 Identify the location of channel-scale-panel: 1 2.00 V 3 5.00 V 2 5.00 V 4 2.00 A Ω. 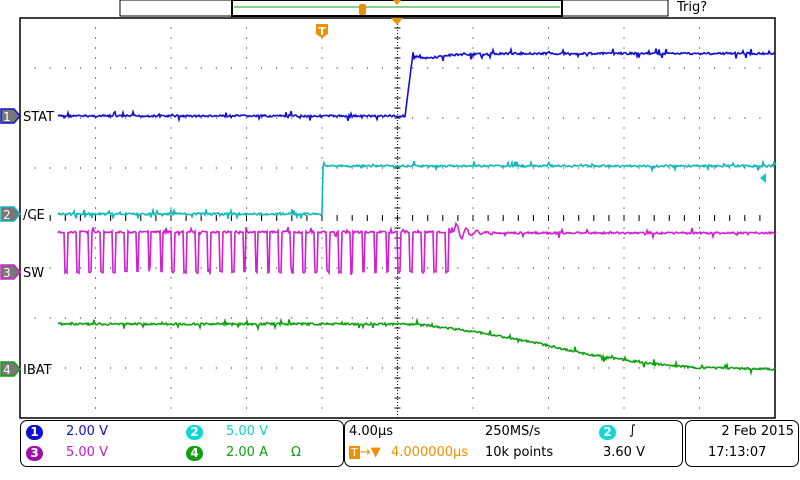
(182, 443).